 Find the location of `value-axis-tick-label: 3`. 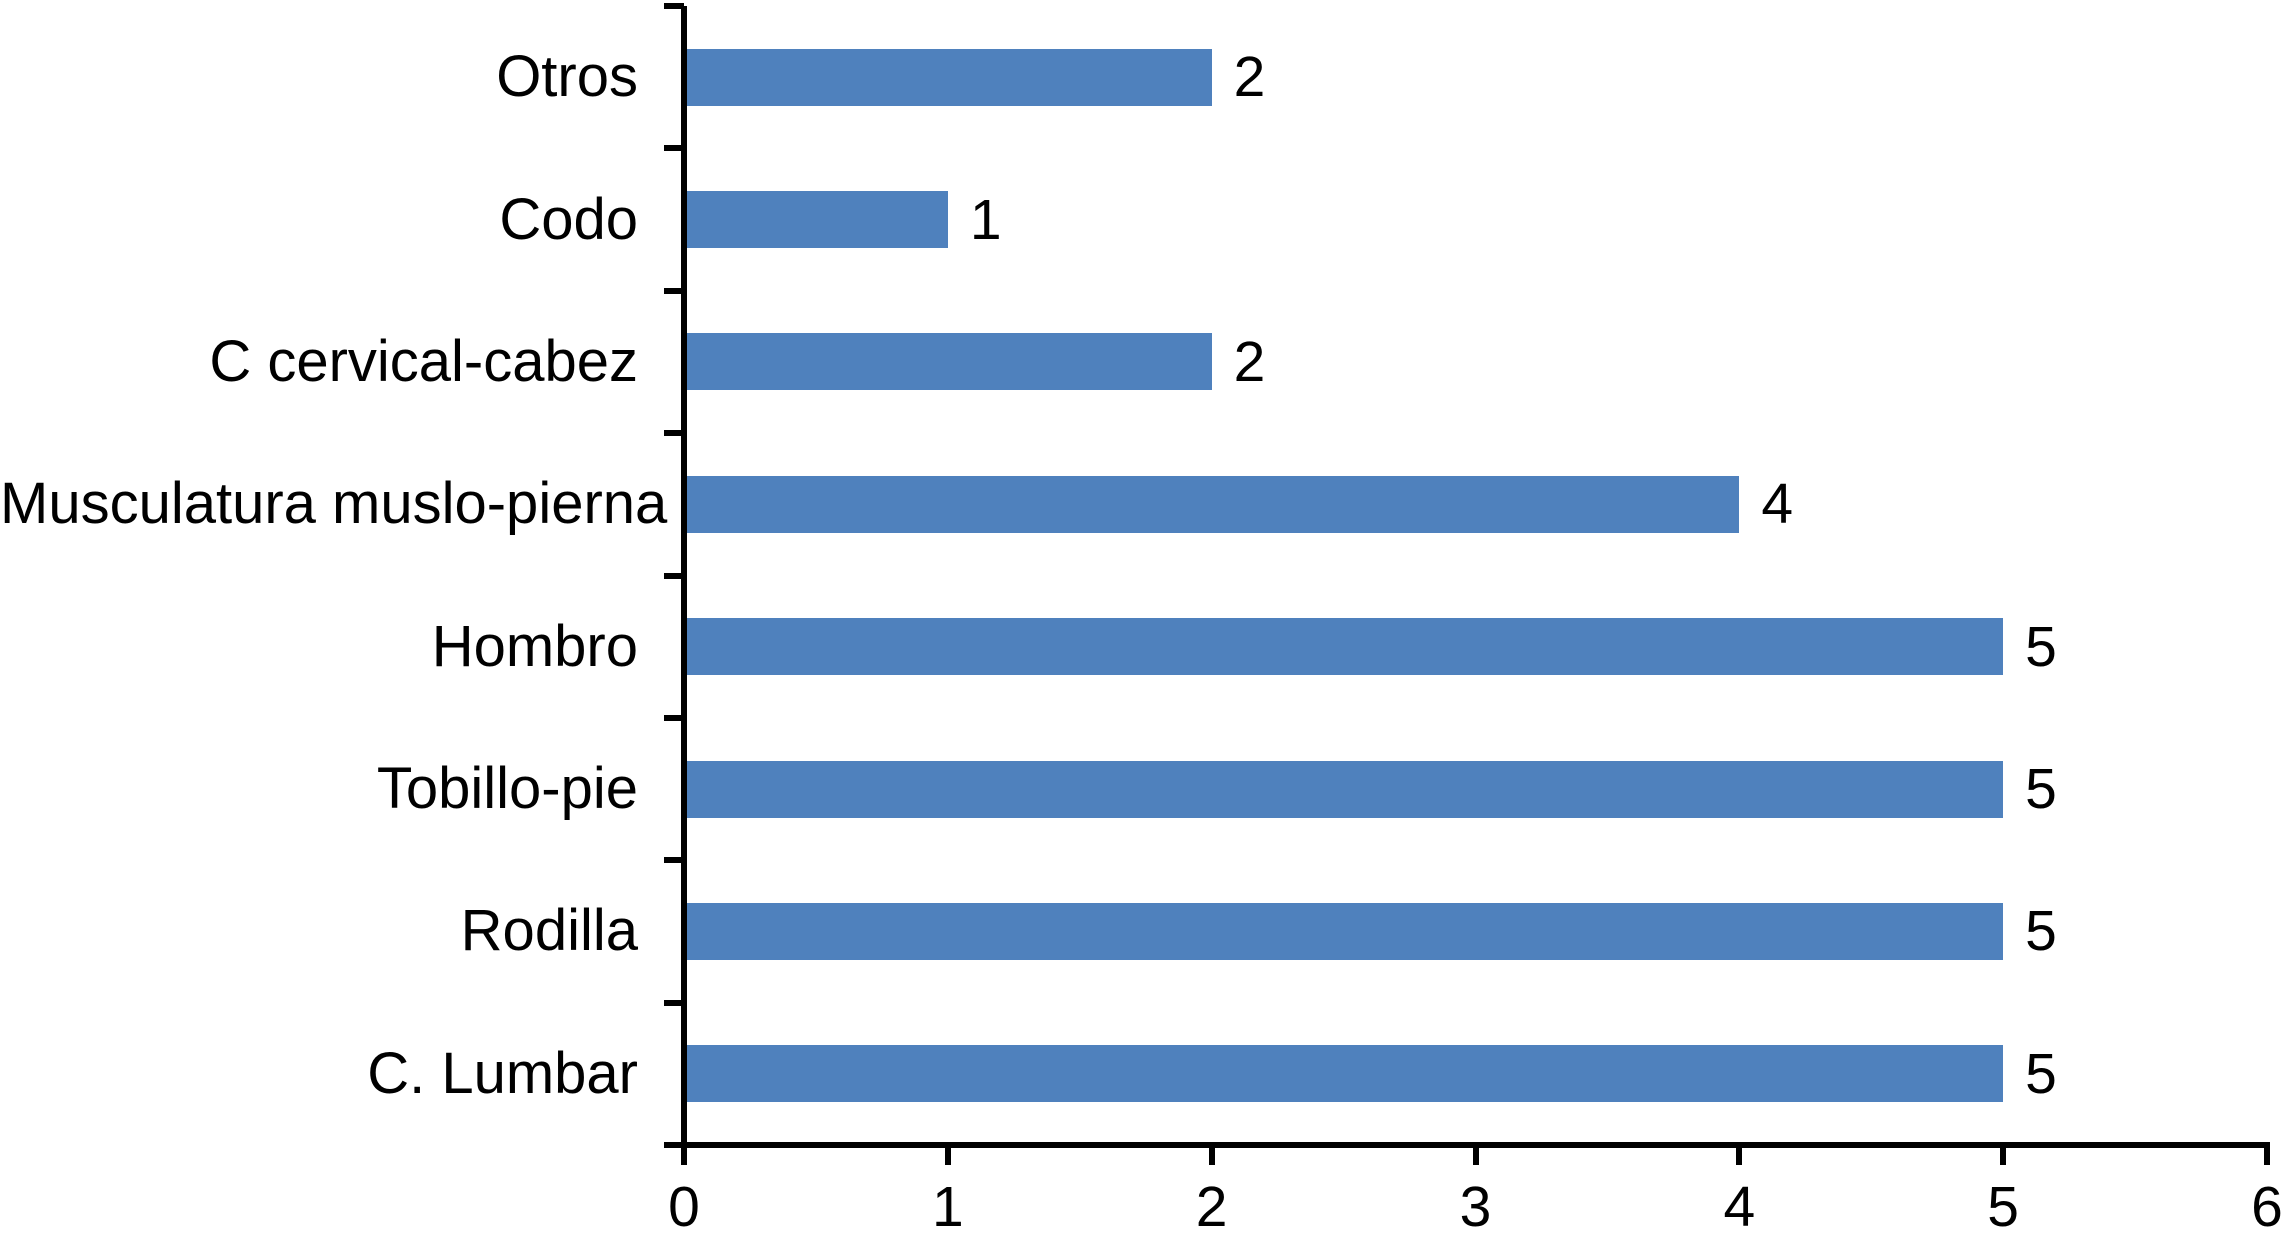

value-axis-tick-label: 3 is located at coordinates (1475, 1207).